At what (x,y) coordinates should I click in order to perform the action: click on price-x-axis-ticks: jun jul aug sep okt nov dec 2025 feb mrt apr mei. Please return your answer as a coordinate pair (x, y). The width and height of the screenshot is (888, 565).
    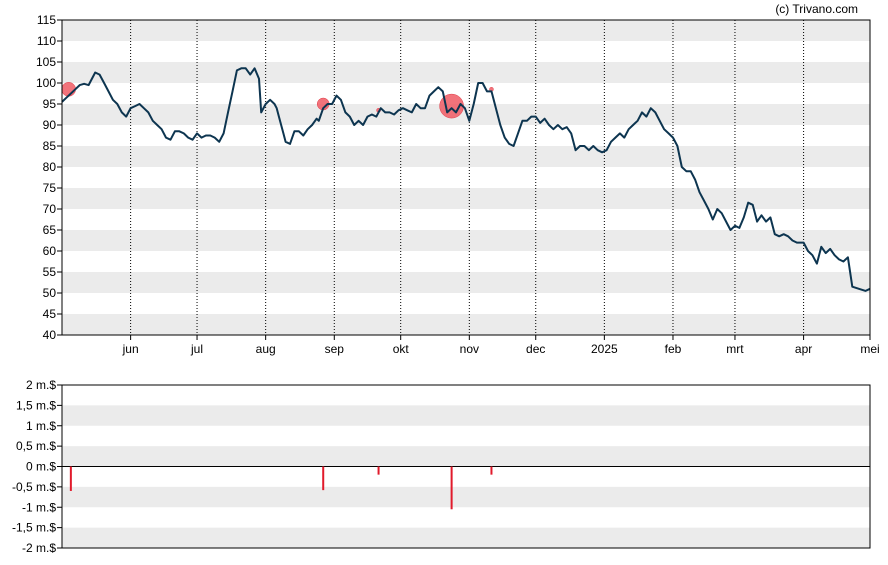
    Looking at the image, I should click on (501, 345).